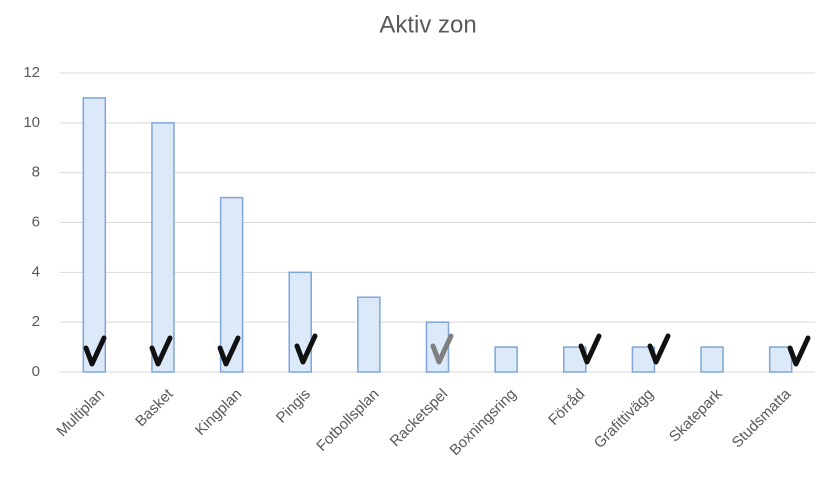 The width and height of the screenshot is (821, 477). What do you see at coordinates (31, 72) in the screenshot?
I see `y-tick-label: 12` at bounding box center [31, 72].